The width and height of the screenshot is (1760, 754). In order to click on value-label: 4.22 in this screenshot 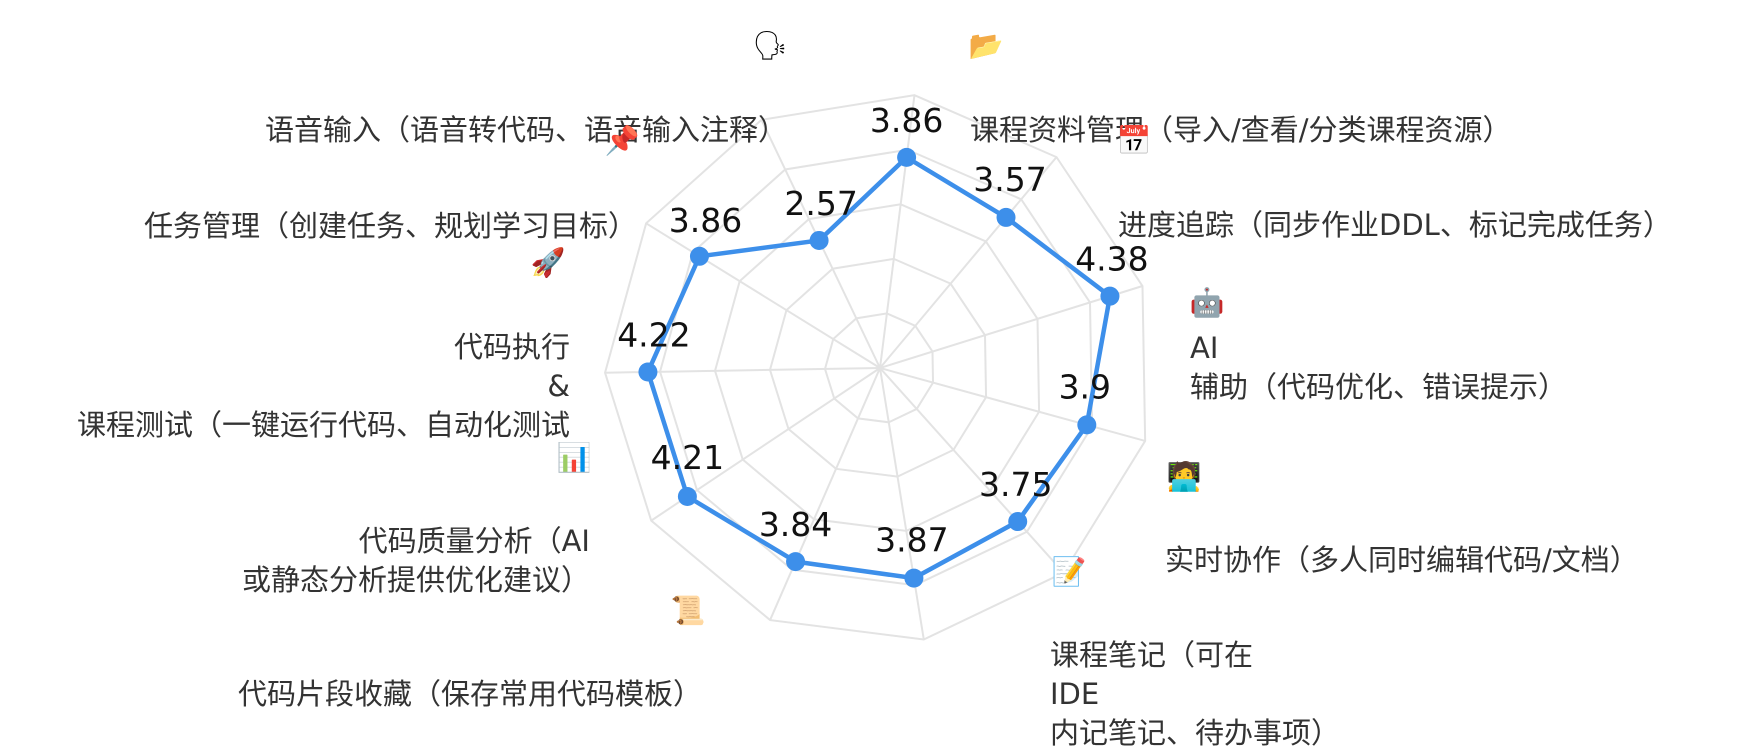, I will do `click(653, 334)`.